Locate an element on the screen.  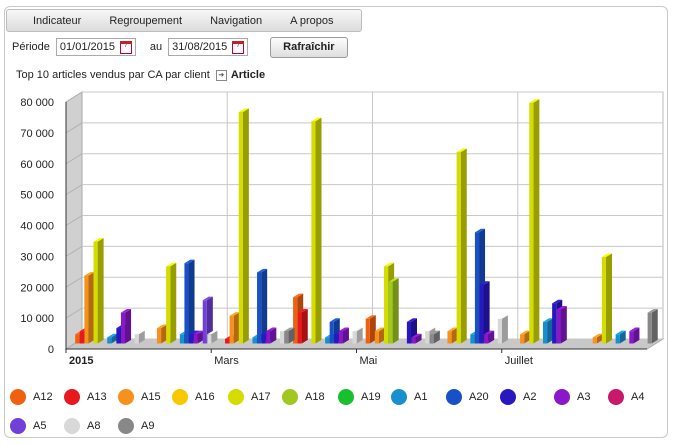
legend-item: A15 is located at coordinates (139, 397).